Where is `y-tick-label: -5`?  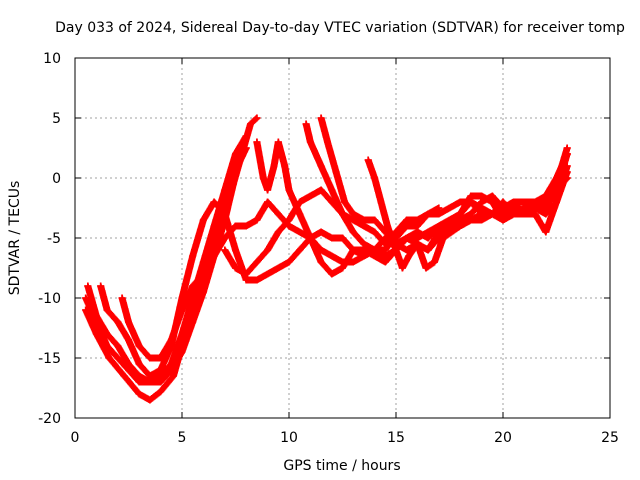
y-tick-label: -5 is located at coordinates (54, 239).